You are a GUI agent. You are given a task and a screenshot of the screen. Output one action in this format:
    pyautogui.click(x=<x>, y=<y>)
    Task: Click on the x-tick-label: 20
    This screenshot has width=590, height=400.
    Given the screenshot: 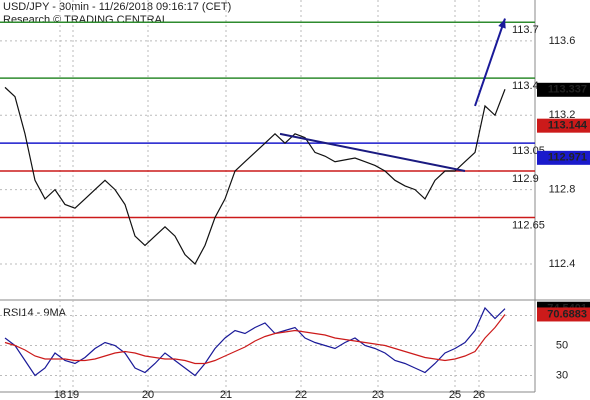 What is the action you would take?
    pyautogui.click(x=148, y=394)
    